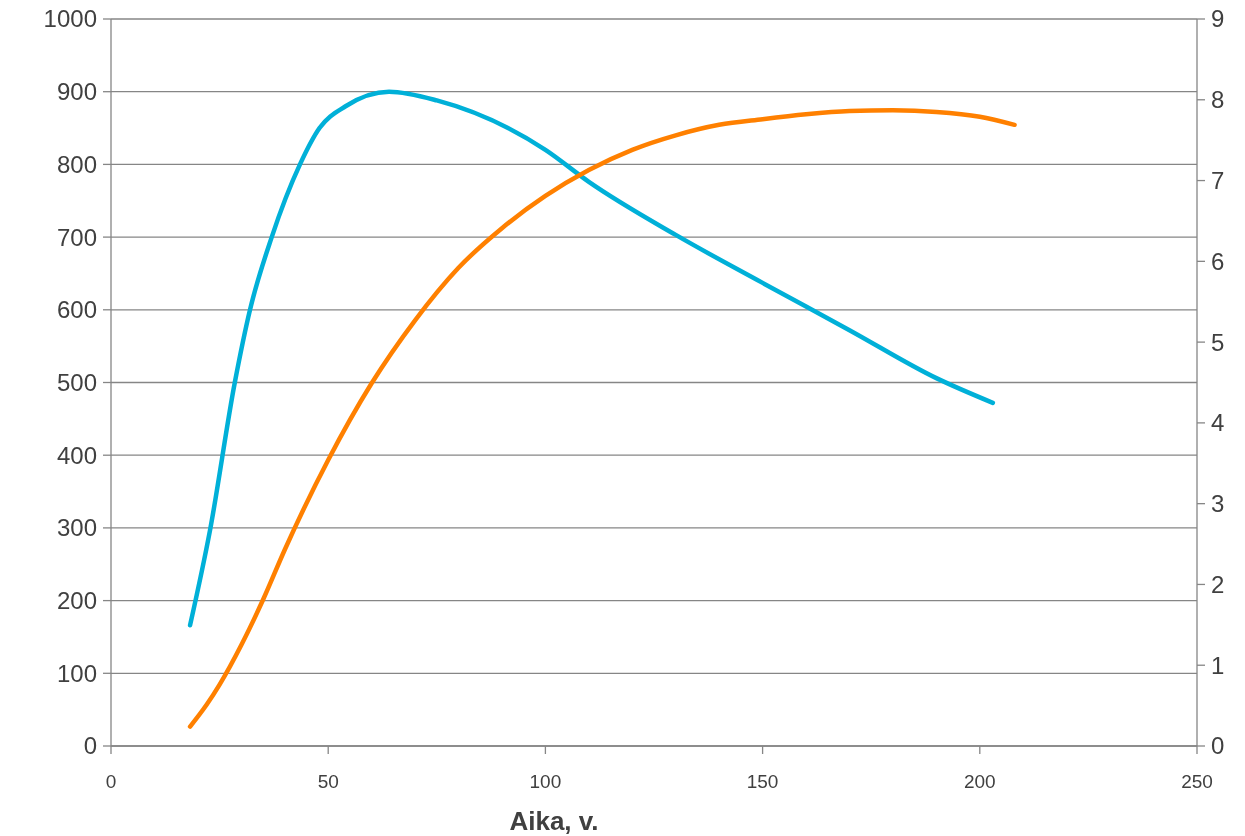 This screenshot has width=1245, height=836. Describe the element at coordinates (1197, 781) in the screenshot. I see `x-tick-label: 250` at that location.